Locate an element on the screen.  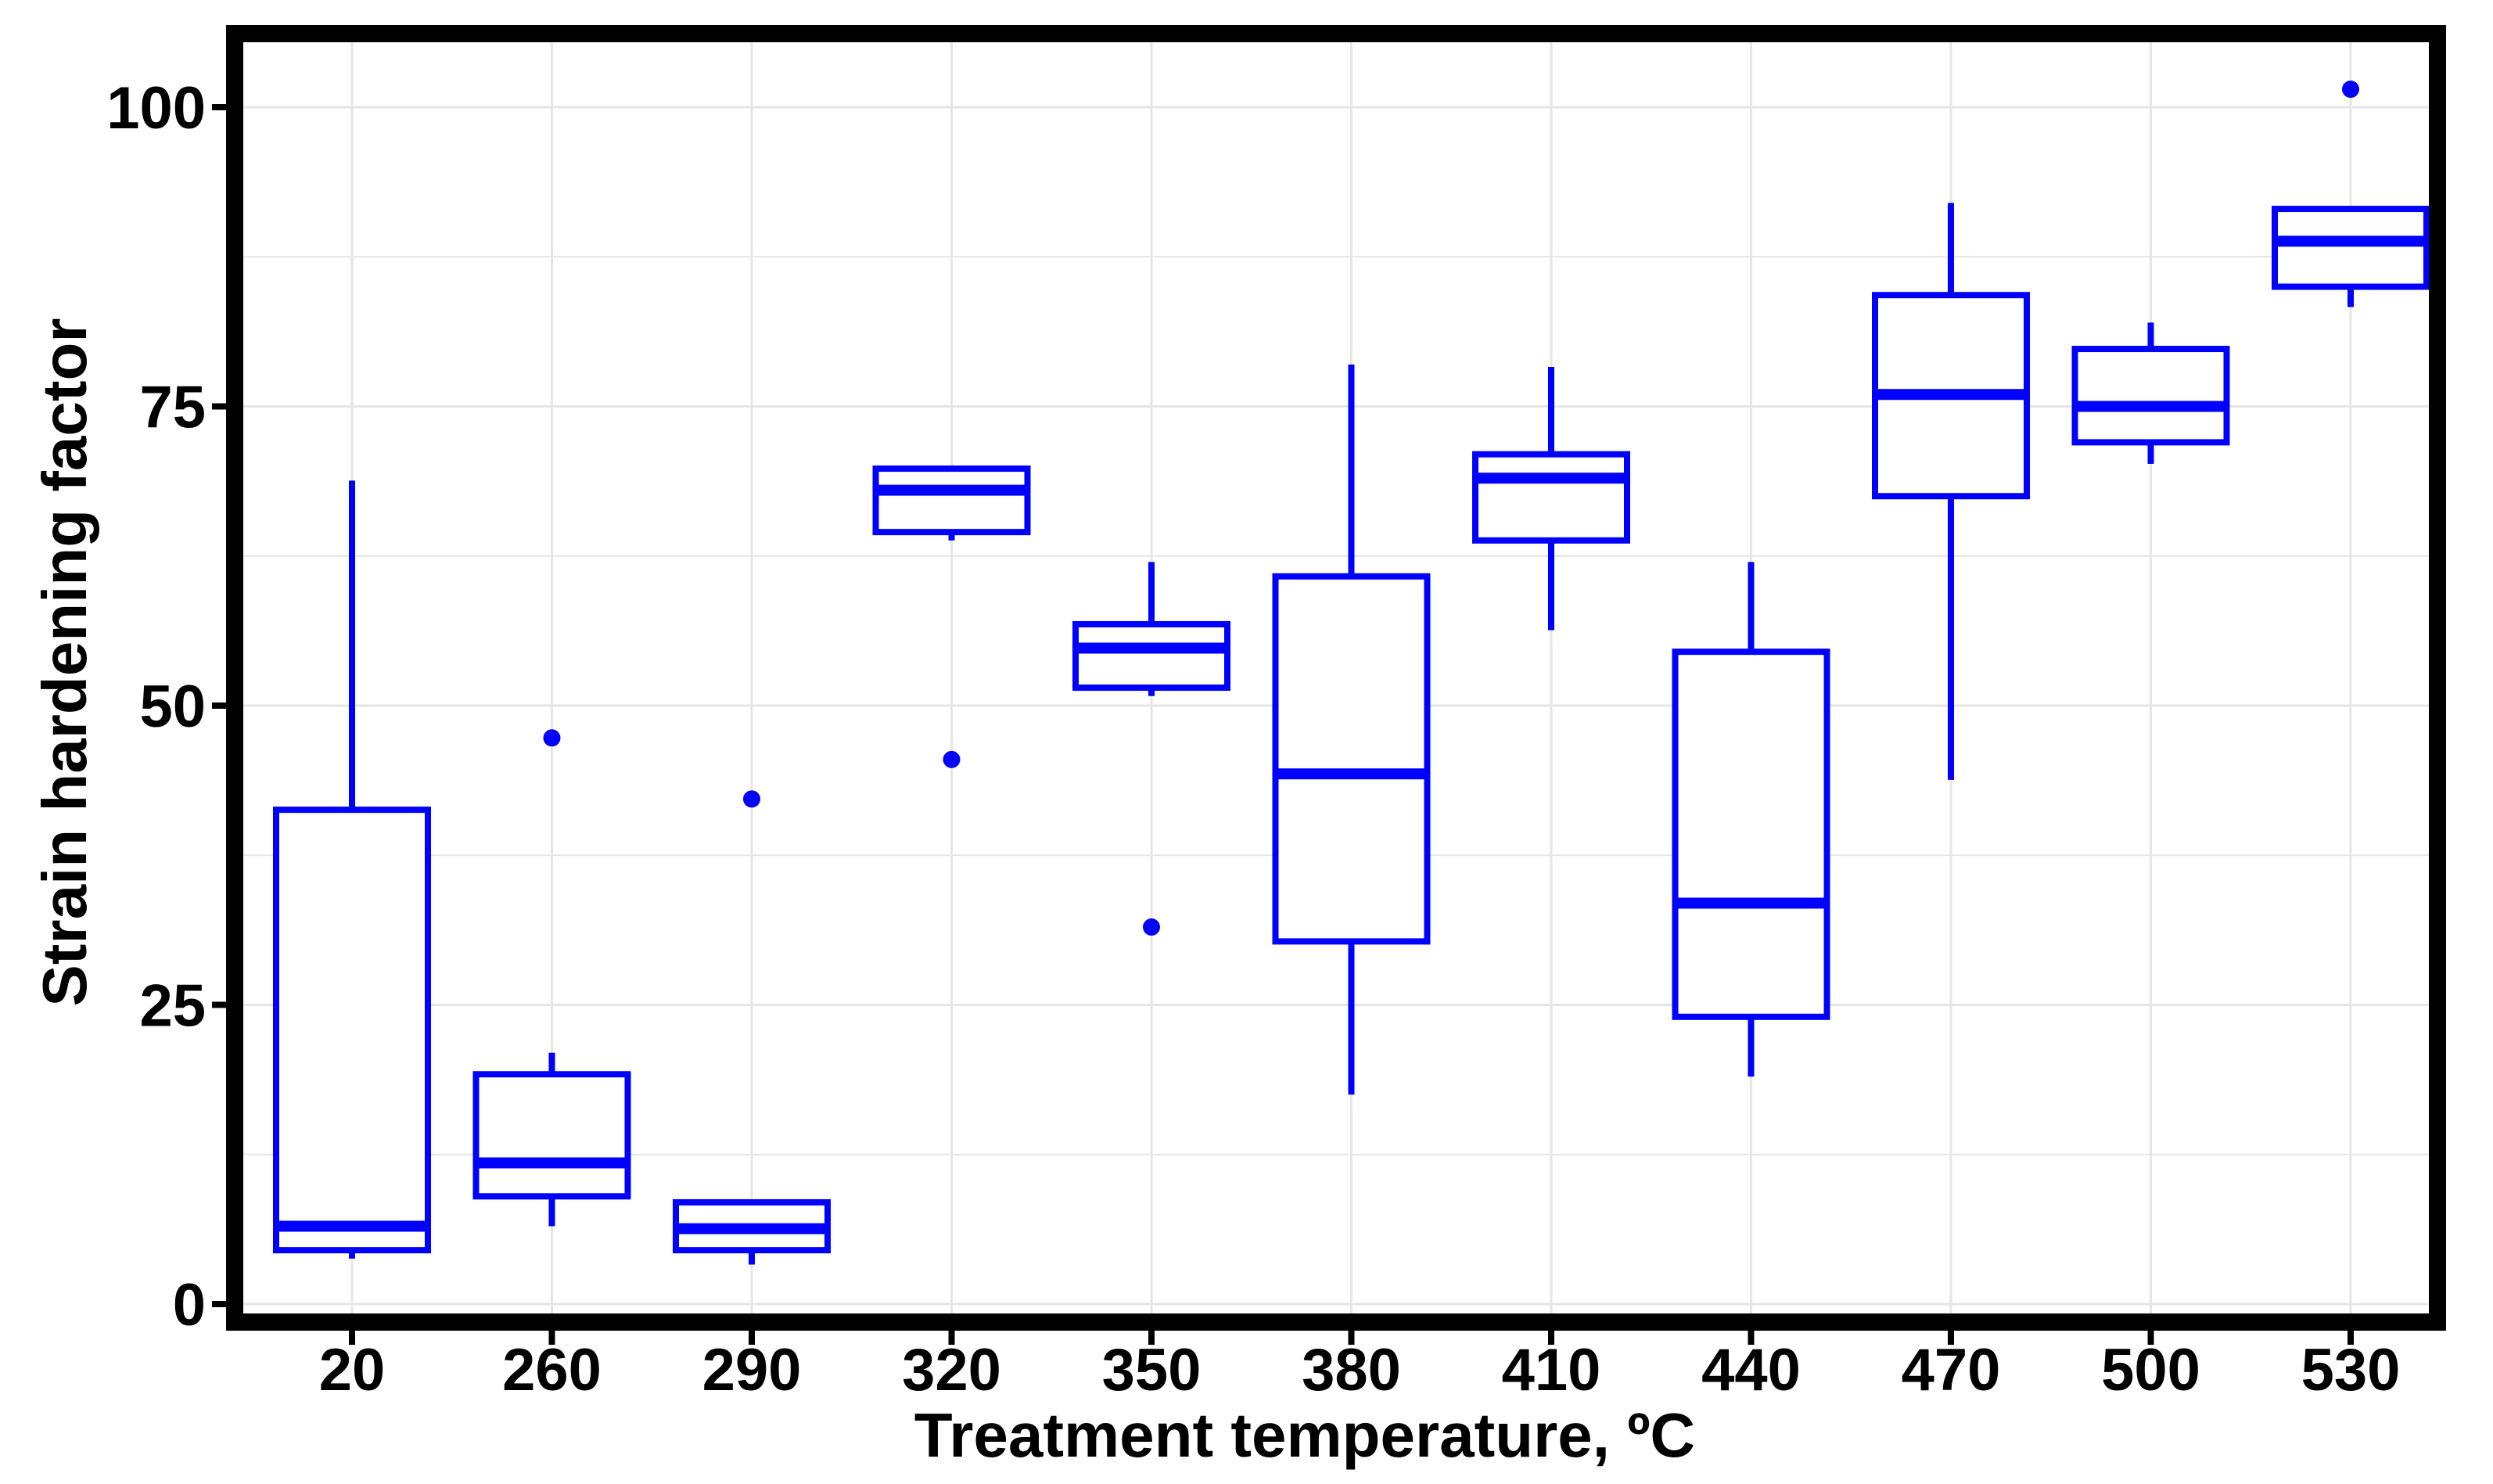
y-tick-label: 50 is located at coordinates (172, 707).